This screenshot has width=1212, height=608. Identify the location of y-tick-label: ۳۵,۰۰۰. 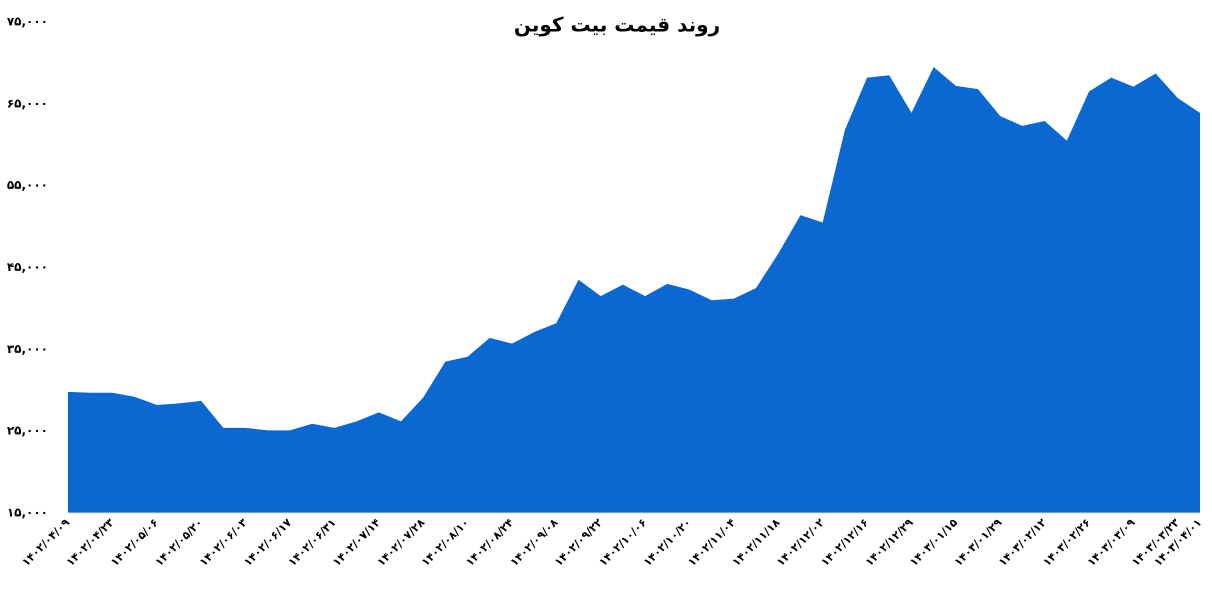
(27, 349).